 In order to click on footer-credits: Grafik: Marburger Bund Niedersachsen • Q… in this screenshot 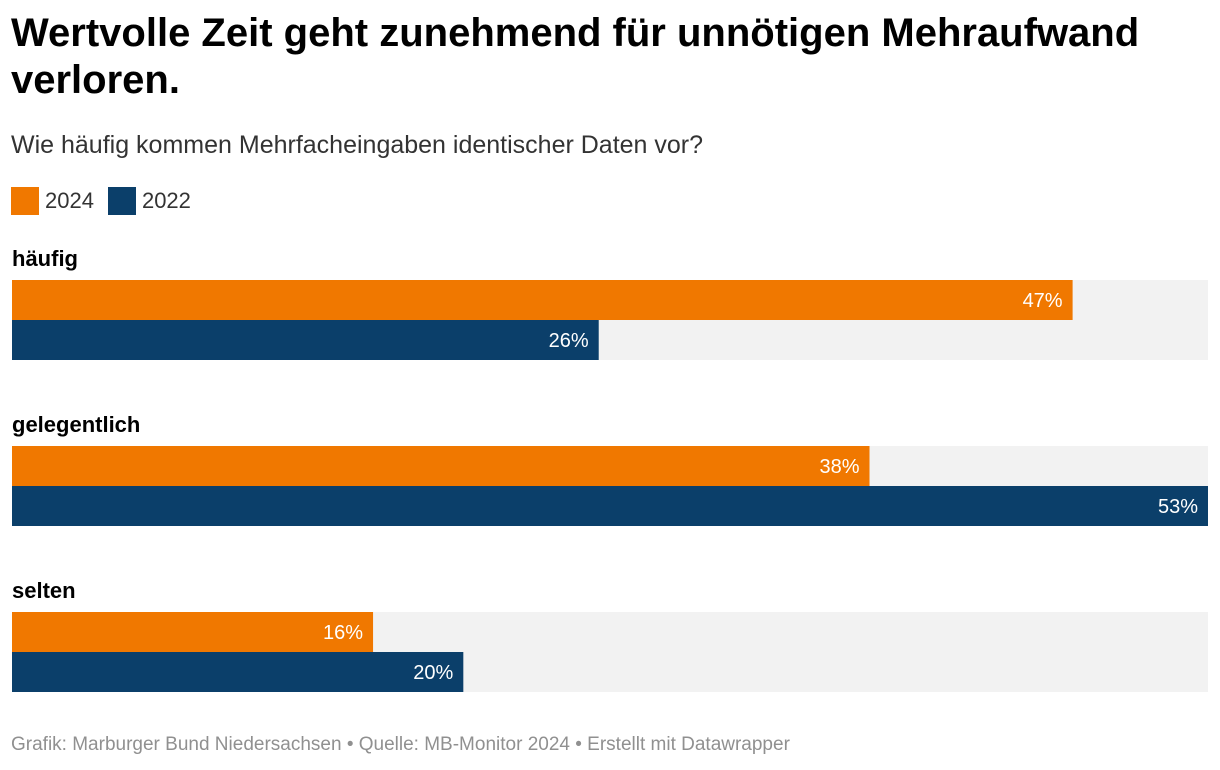, I will do `click(400, 744)`.